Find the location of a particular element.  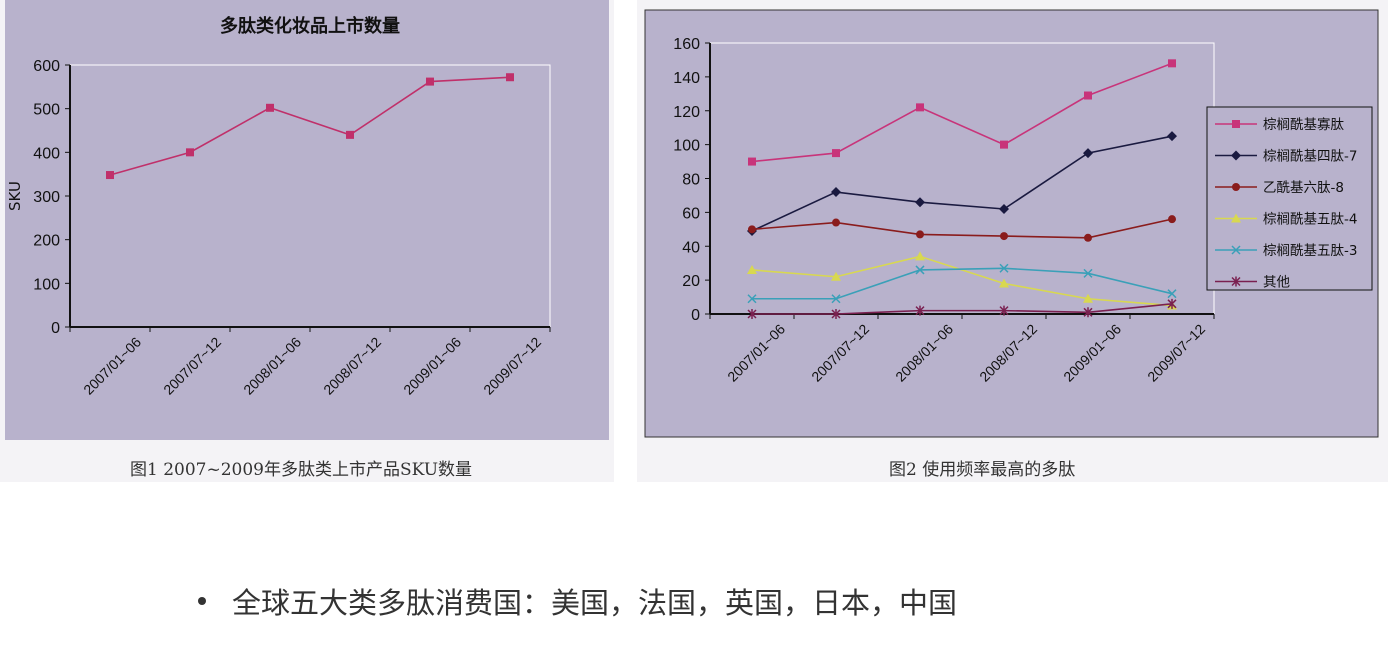

y-axis-label: SKU is located at coordinates (15, 196).